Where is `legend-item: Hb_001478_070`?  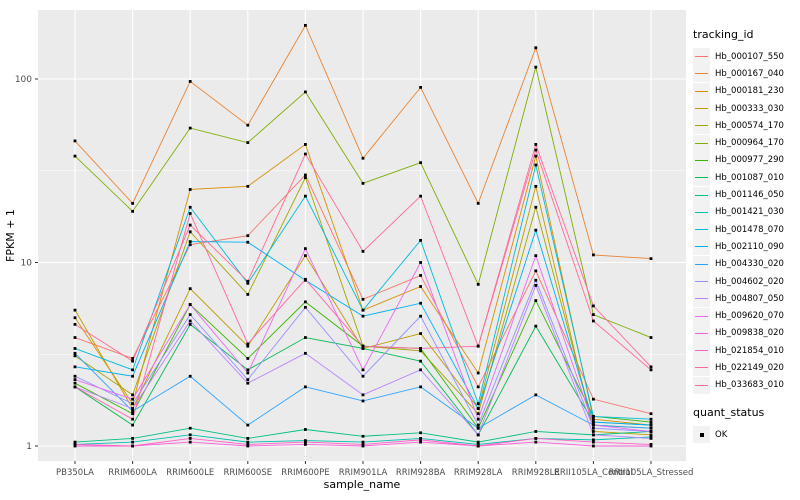 legend-item: Hb_001478_070 is located at coordinates (746, 230).